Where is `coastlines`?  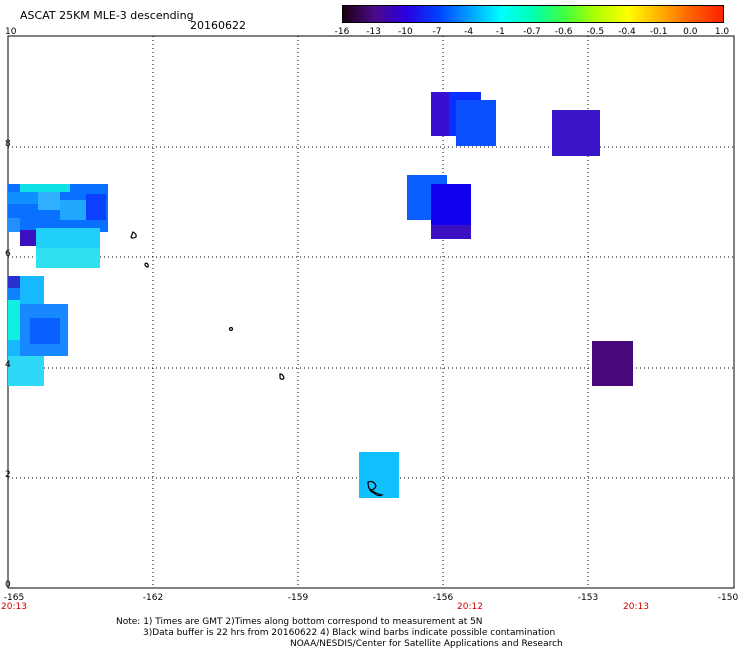
coastlines is located at coordinates (257, 364).